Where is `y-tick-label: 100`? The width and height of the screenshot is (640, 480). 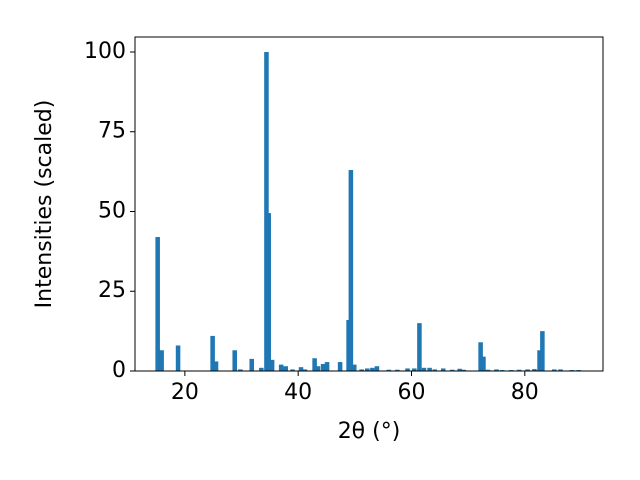
y-tick-label: 100 is located at coordinates (105, 51).